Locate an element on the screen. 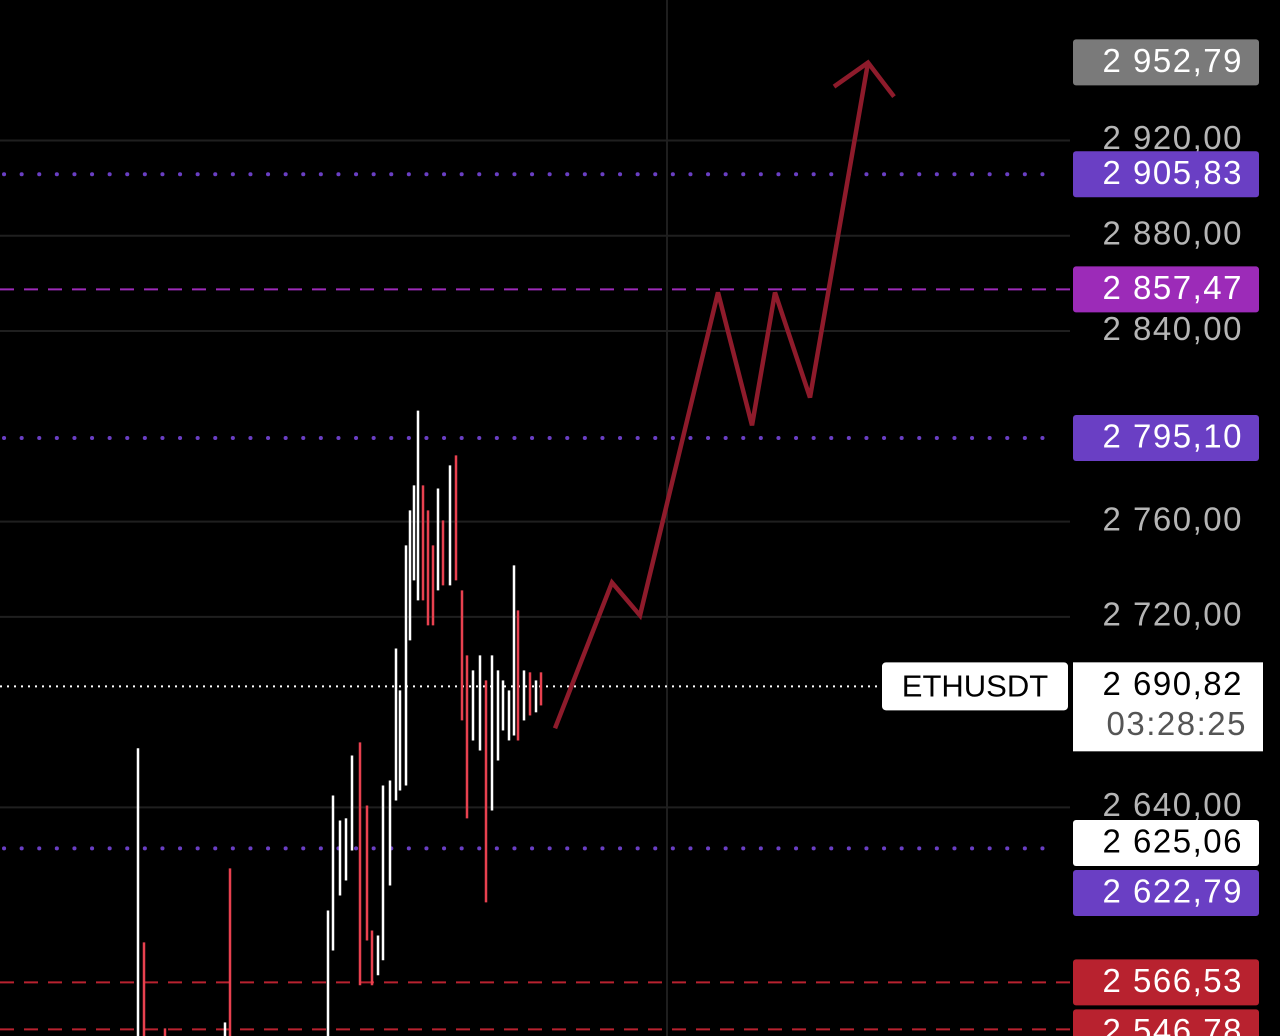 The height and width of the screenshot is (1036, 1280). level-label: 2 546,78 is located at coordinates (1173, 1024).